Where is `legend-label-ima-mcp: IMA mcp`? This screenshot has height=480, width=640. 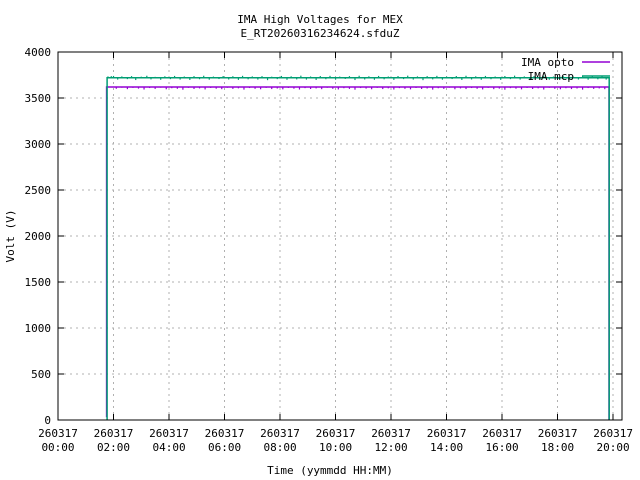 legend-label-ima-mcp: IMA mcp is located at coordinates (551, 76).